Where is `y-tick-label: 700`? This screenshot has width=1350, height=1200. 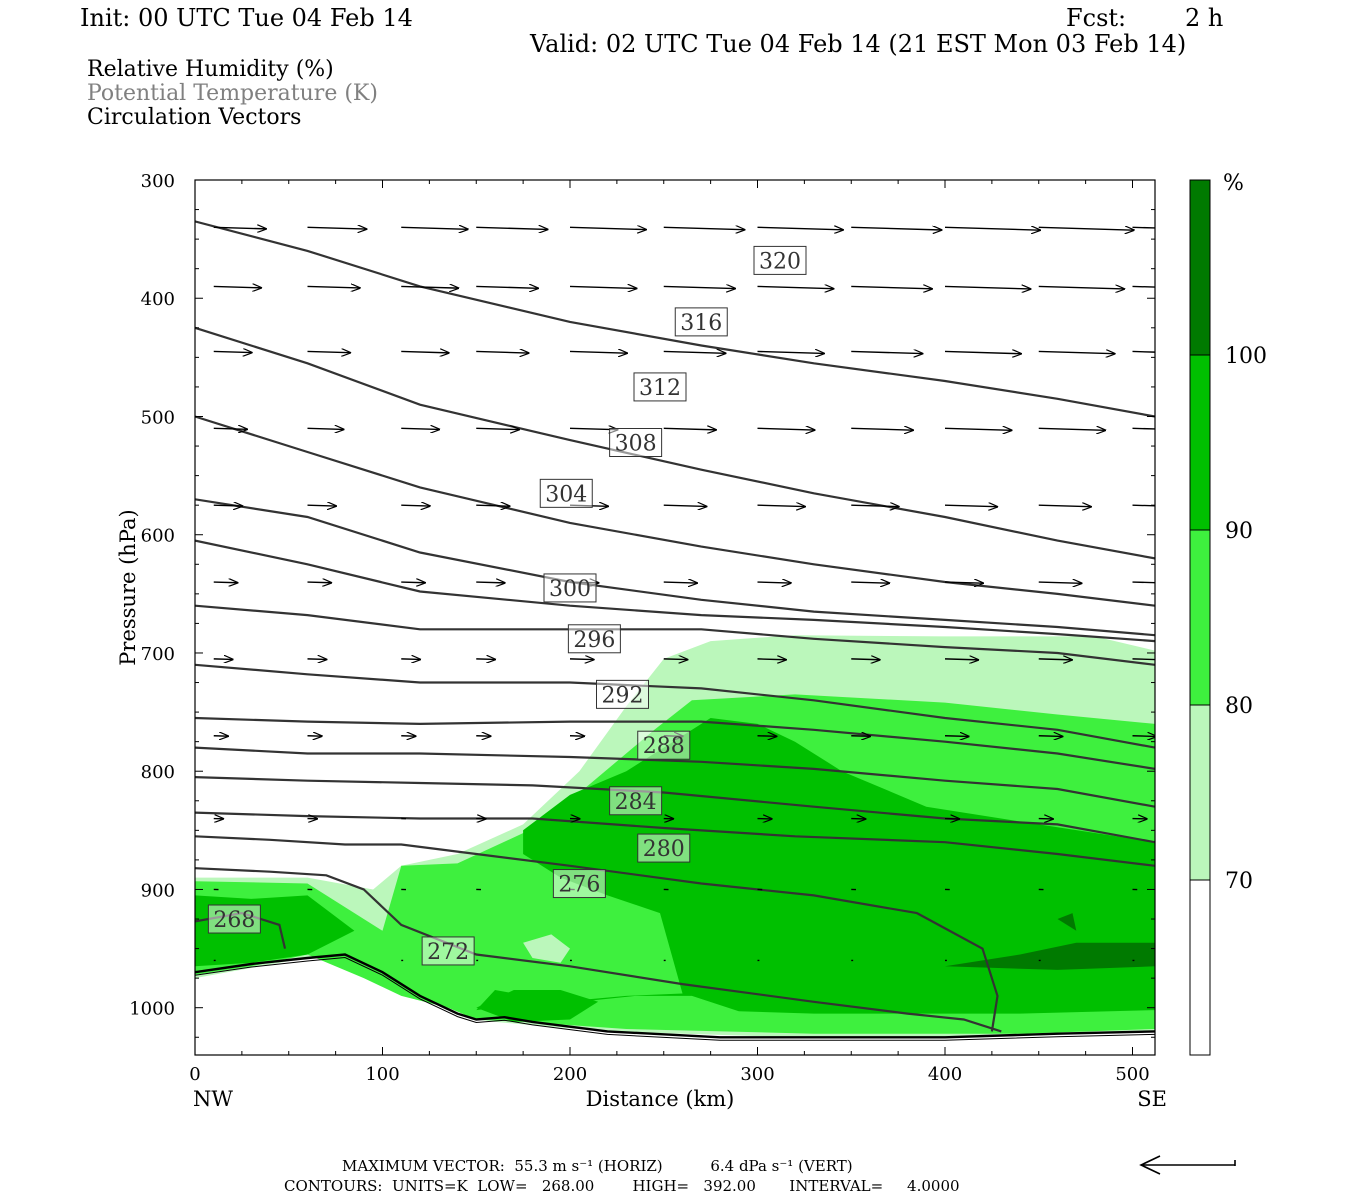 y-tick-label: 700 is located at coordinates (158, 654).